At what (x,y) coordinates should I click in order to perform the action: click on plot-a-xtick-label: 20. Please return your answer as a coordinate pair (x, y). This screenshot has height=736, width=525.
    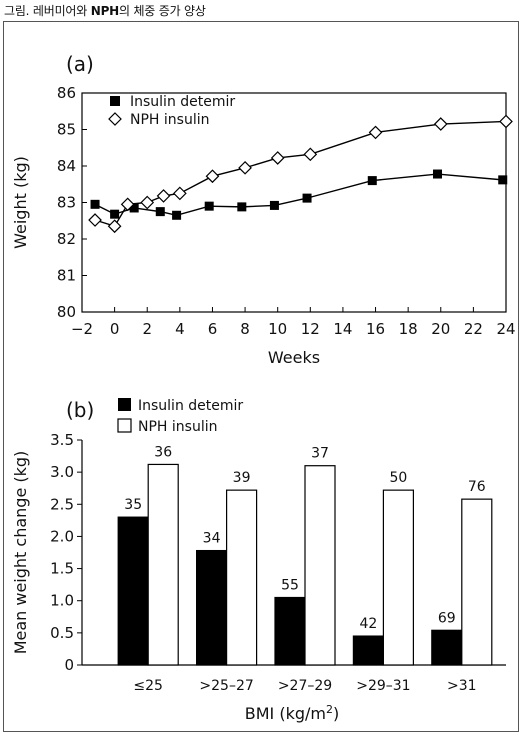
    Looking at the image, I should click on (440, 329).